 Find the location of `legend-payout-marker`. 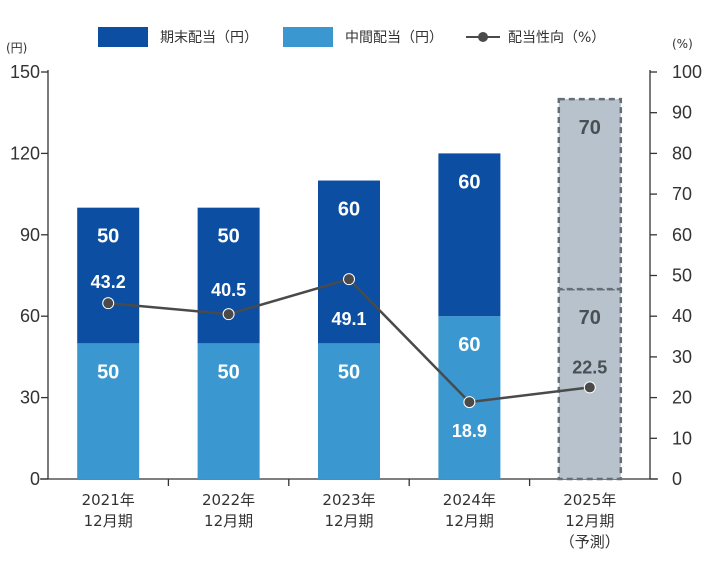

legend-payout-marker is located at coordinates (483, 37).